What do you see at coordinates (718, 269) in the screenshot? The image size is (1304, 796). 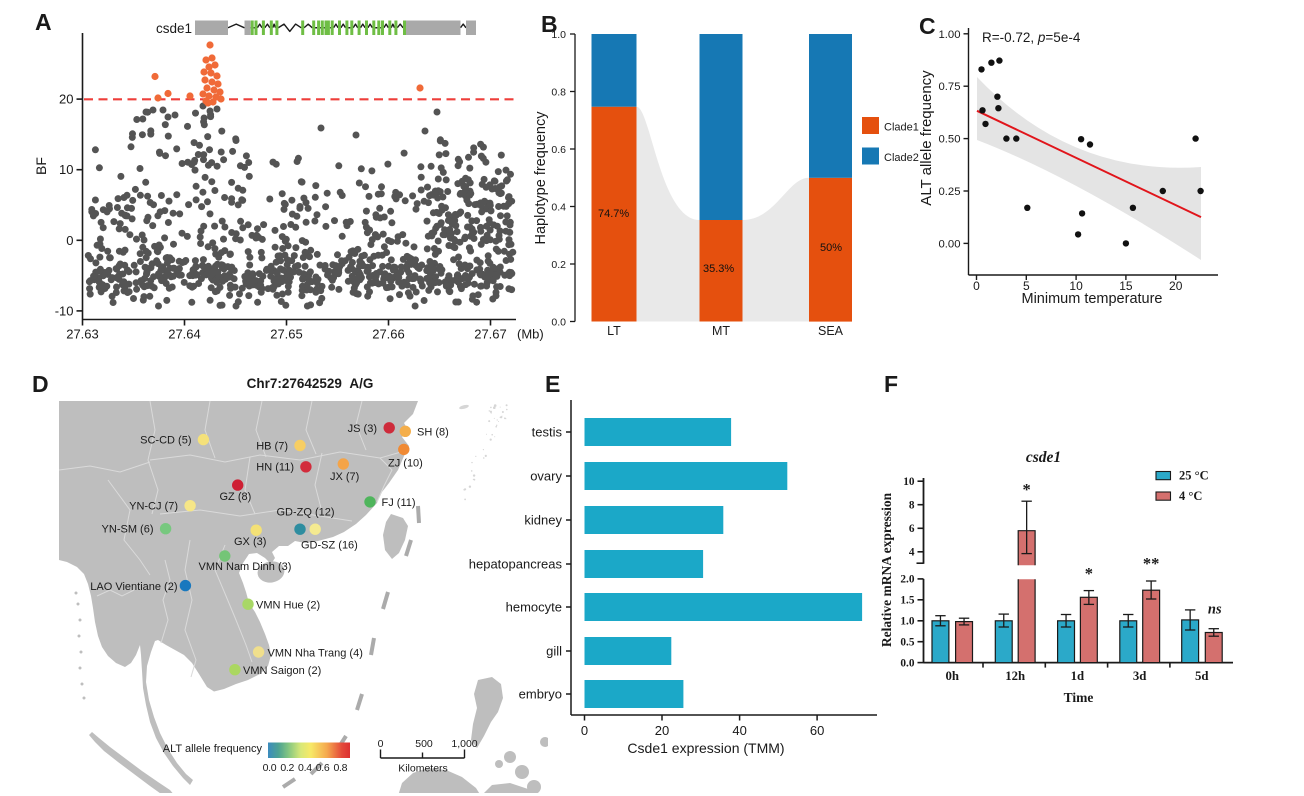 I see `svg-text: 35.3%` at bounding box center [718, 269].